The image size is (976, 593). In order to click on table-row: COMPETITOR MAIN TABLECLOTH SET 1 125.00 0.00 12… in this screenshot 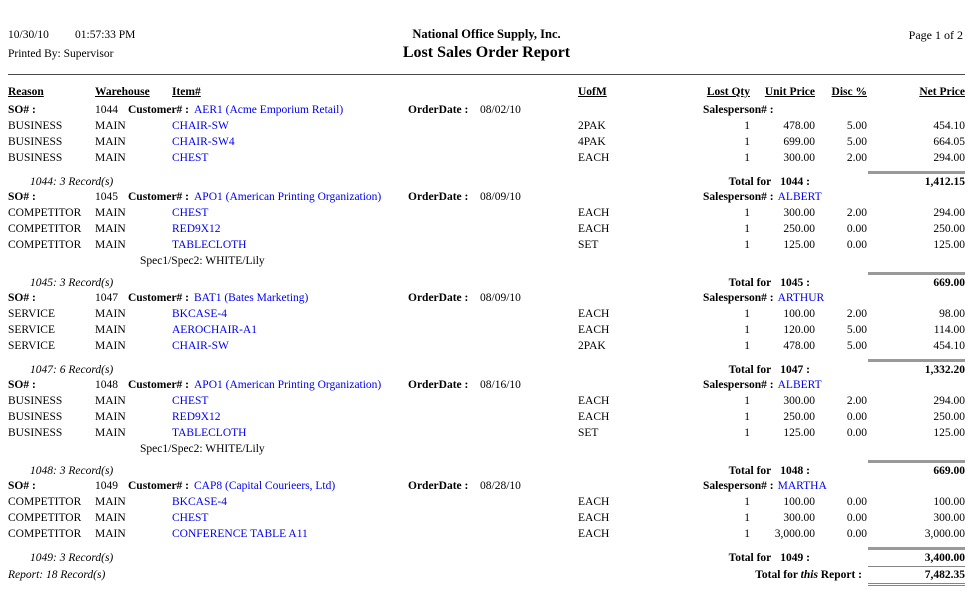, I will do `click(486, 246)`.